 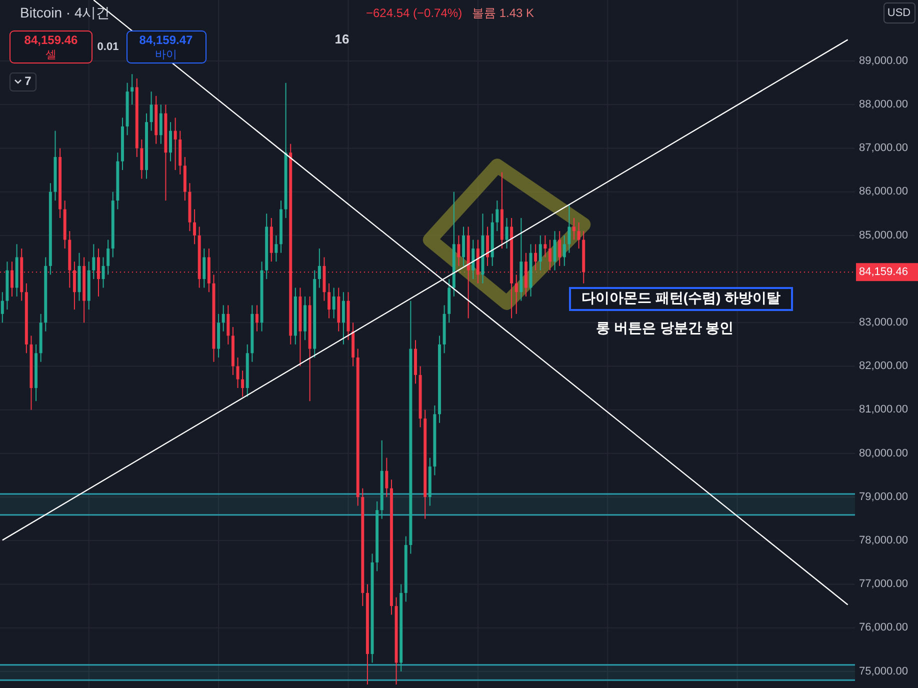 I want to click on chart-title: Bitcoin · 4시간, so click(x=65, y=12).